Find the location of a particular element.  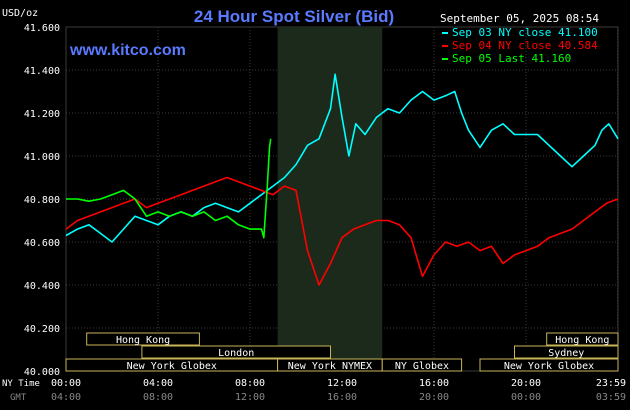

x-tick-label-gmt: 08:00 is located at coordinates (158, 397).